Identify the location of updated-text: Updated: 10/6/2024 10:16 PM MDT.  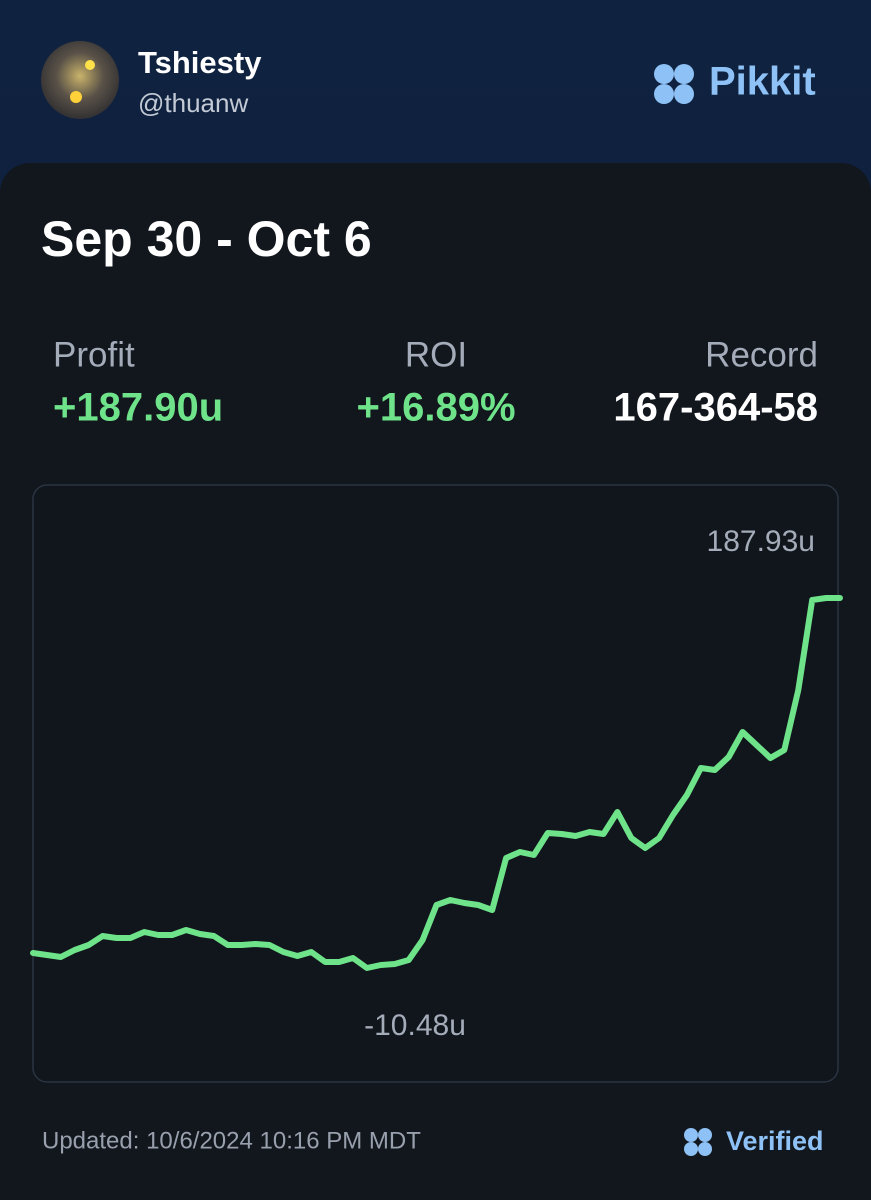
(231, 1140).